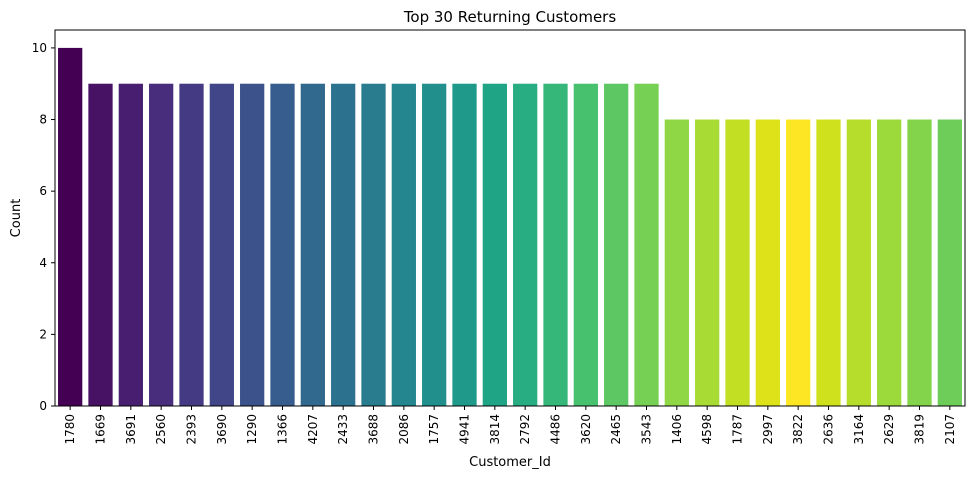 The image size is (975, 483). Describe the element at coordinates (101, 429) in the screenshot. I see `x-tick-label: 1669` at that location.